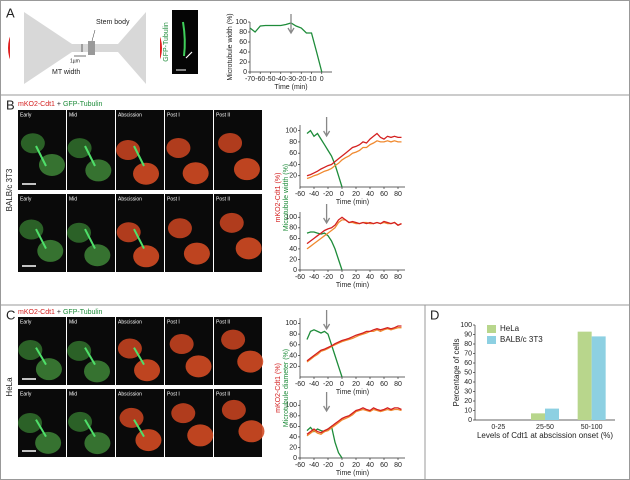  I want to click on panel-letter: C, so click(10, 314).